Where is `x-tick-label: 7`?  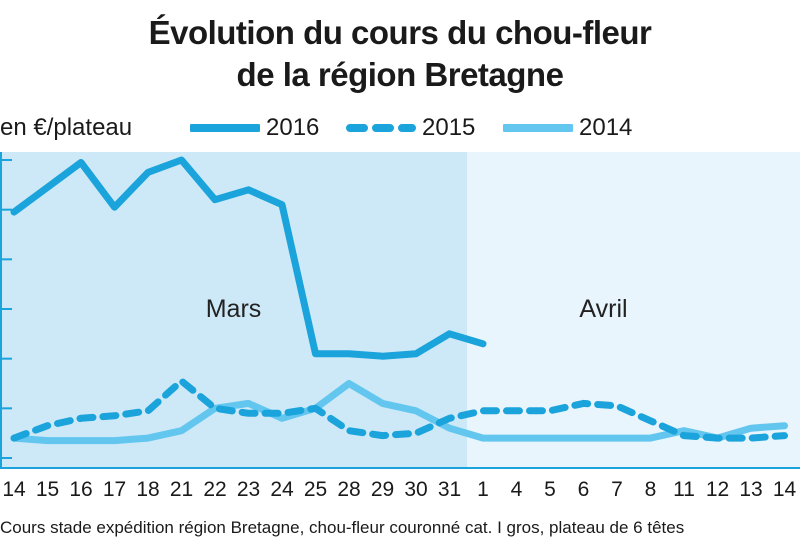 x-tick-label: 7 is located at coordinates (617, 489).